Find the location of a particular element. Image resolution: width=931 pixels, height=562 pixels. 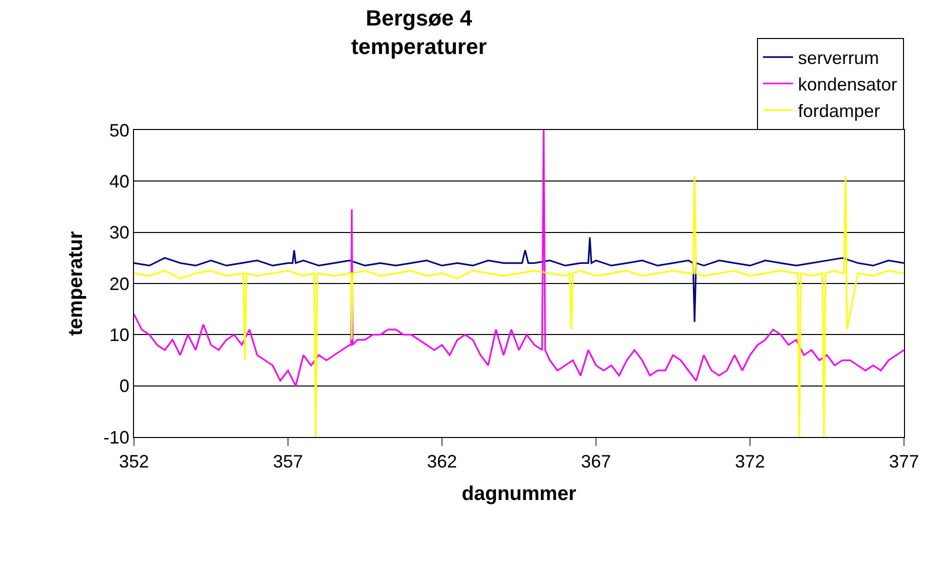

x-axis-title: dagnummer is located at coordinates (519, 494).